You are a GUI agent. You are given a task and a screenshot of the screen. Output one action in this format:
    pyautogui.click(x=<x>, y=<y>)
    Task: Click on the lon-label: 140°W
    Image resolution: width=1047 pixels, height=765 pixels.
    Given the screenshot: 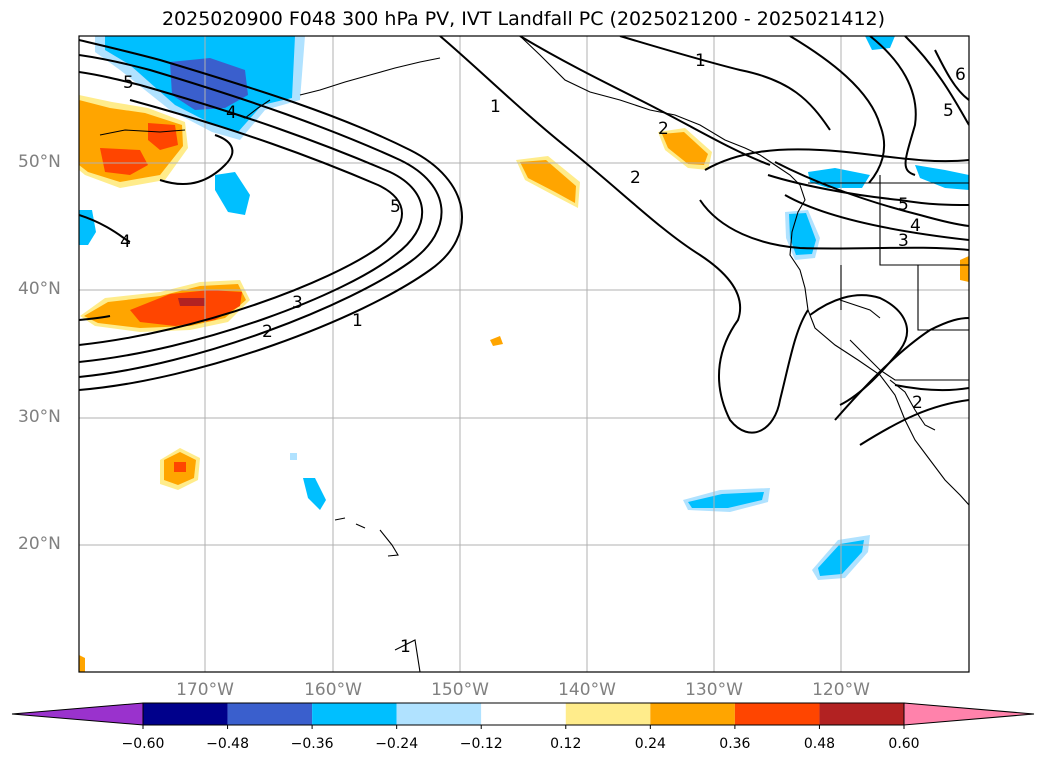 What is the action you would take?
    pyautogui.click(x=587, y=690)
    